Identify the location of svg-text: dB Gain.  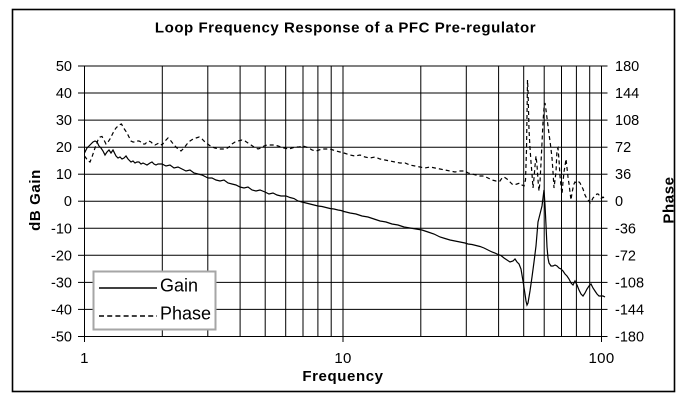
(35, 200).